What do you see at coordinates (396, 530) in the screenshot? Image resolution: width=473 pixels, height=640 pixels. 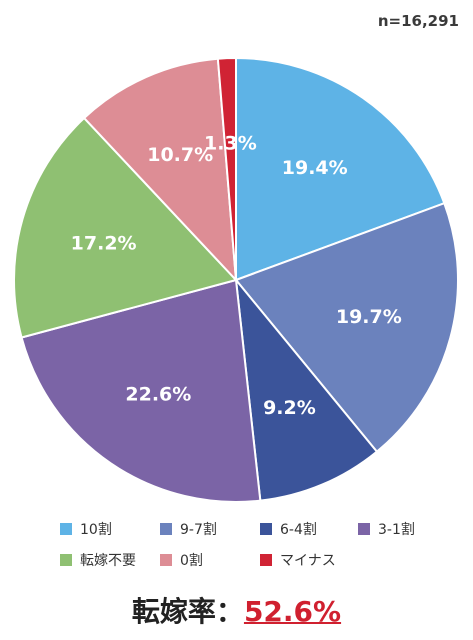 I see `legend-label: 3-1割` at bounding box center [396, 530].